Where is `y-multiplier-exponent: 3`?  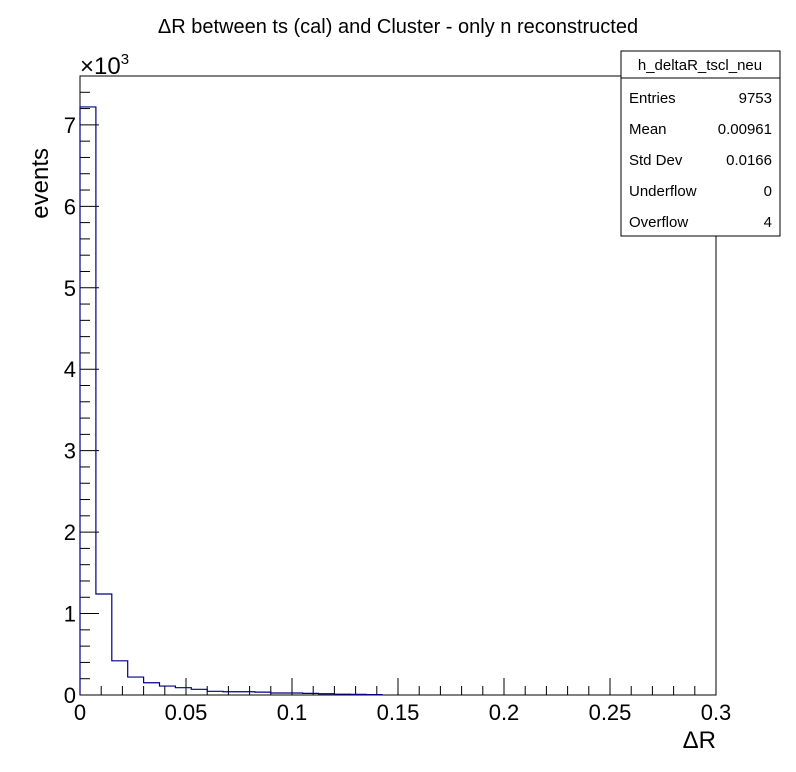 y-multiplier-exponent: 3 is located at coordinates (125, 59).